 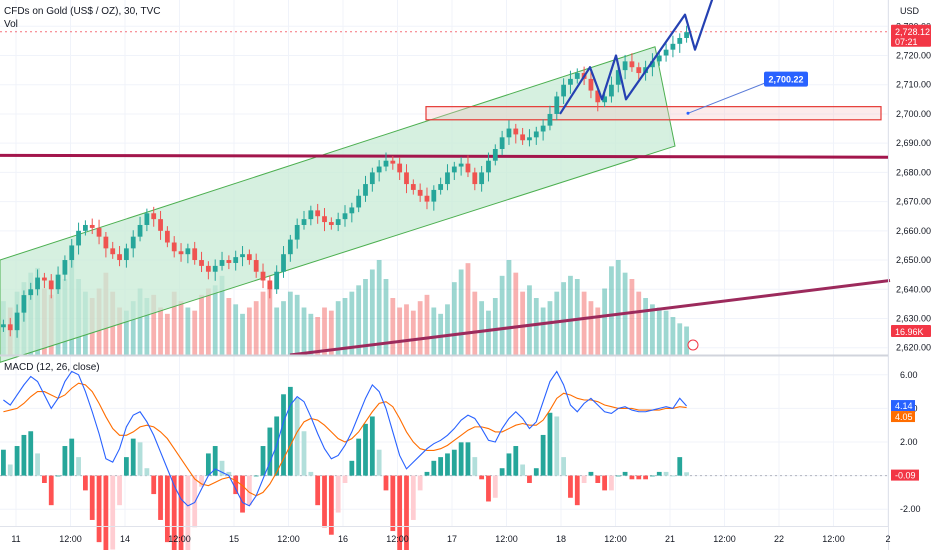 I want to click on support-trendline, so click(x=590, y=318).